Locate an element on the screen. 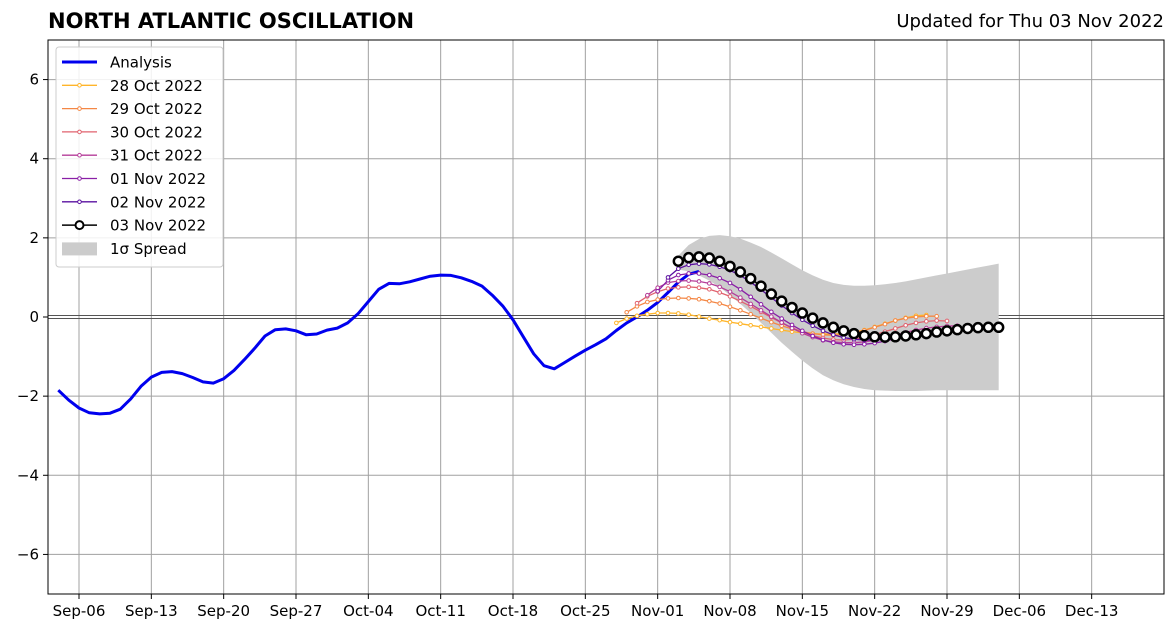 This screenshot has height=633, width=1176. y-tick-label: 0 is located at coordinates (34, 317).